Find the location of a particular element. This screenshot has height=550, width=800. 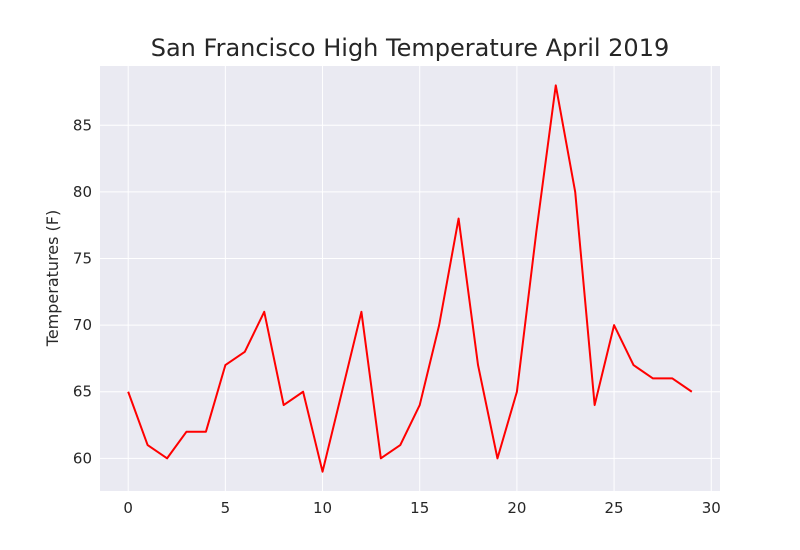

y-tick-labels: 60 65 70 75 80 85 is located at coordinates (82, 291).